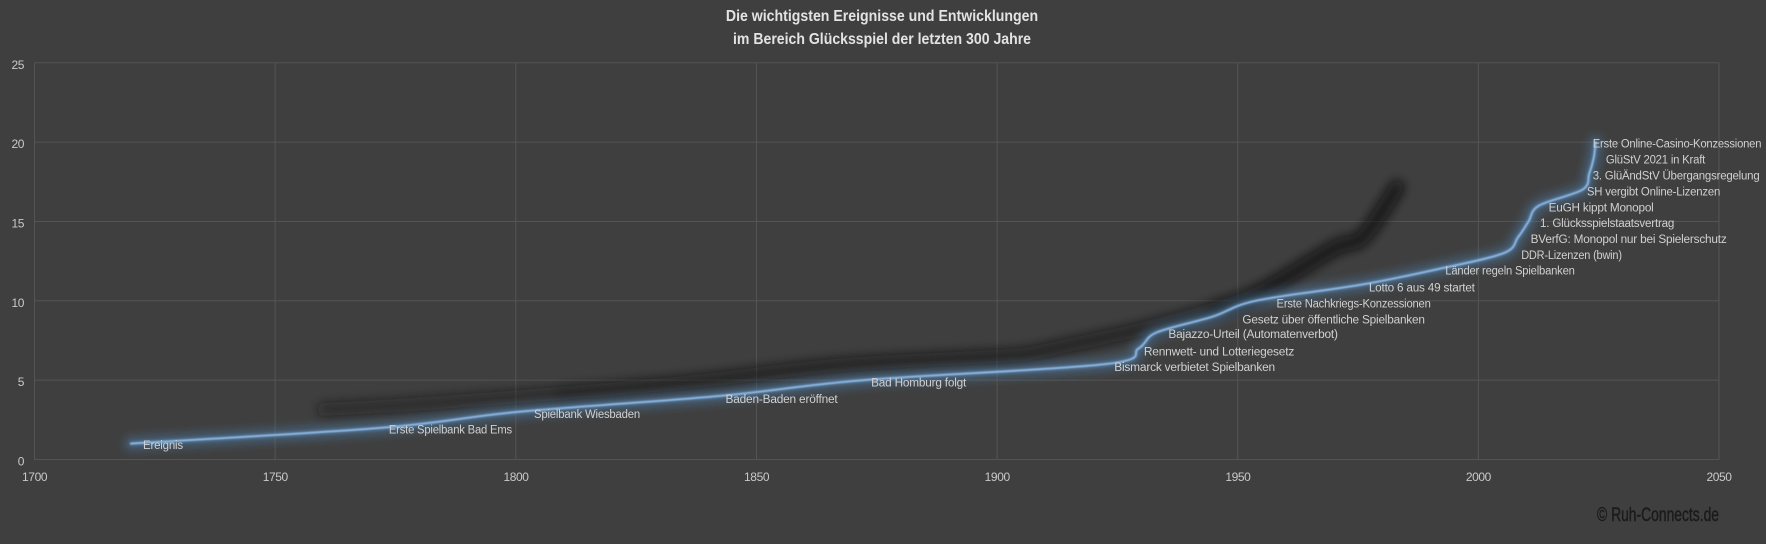 This screenshot has width=1766, height=544. What do you see at coordinates (757, 477) in the screenshot?
I see `svg-text: 1850` at bounding box center [757, 477].